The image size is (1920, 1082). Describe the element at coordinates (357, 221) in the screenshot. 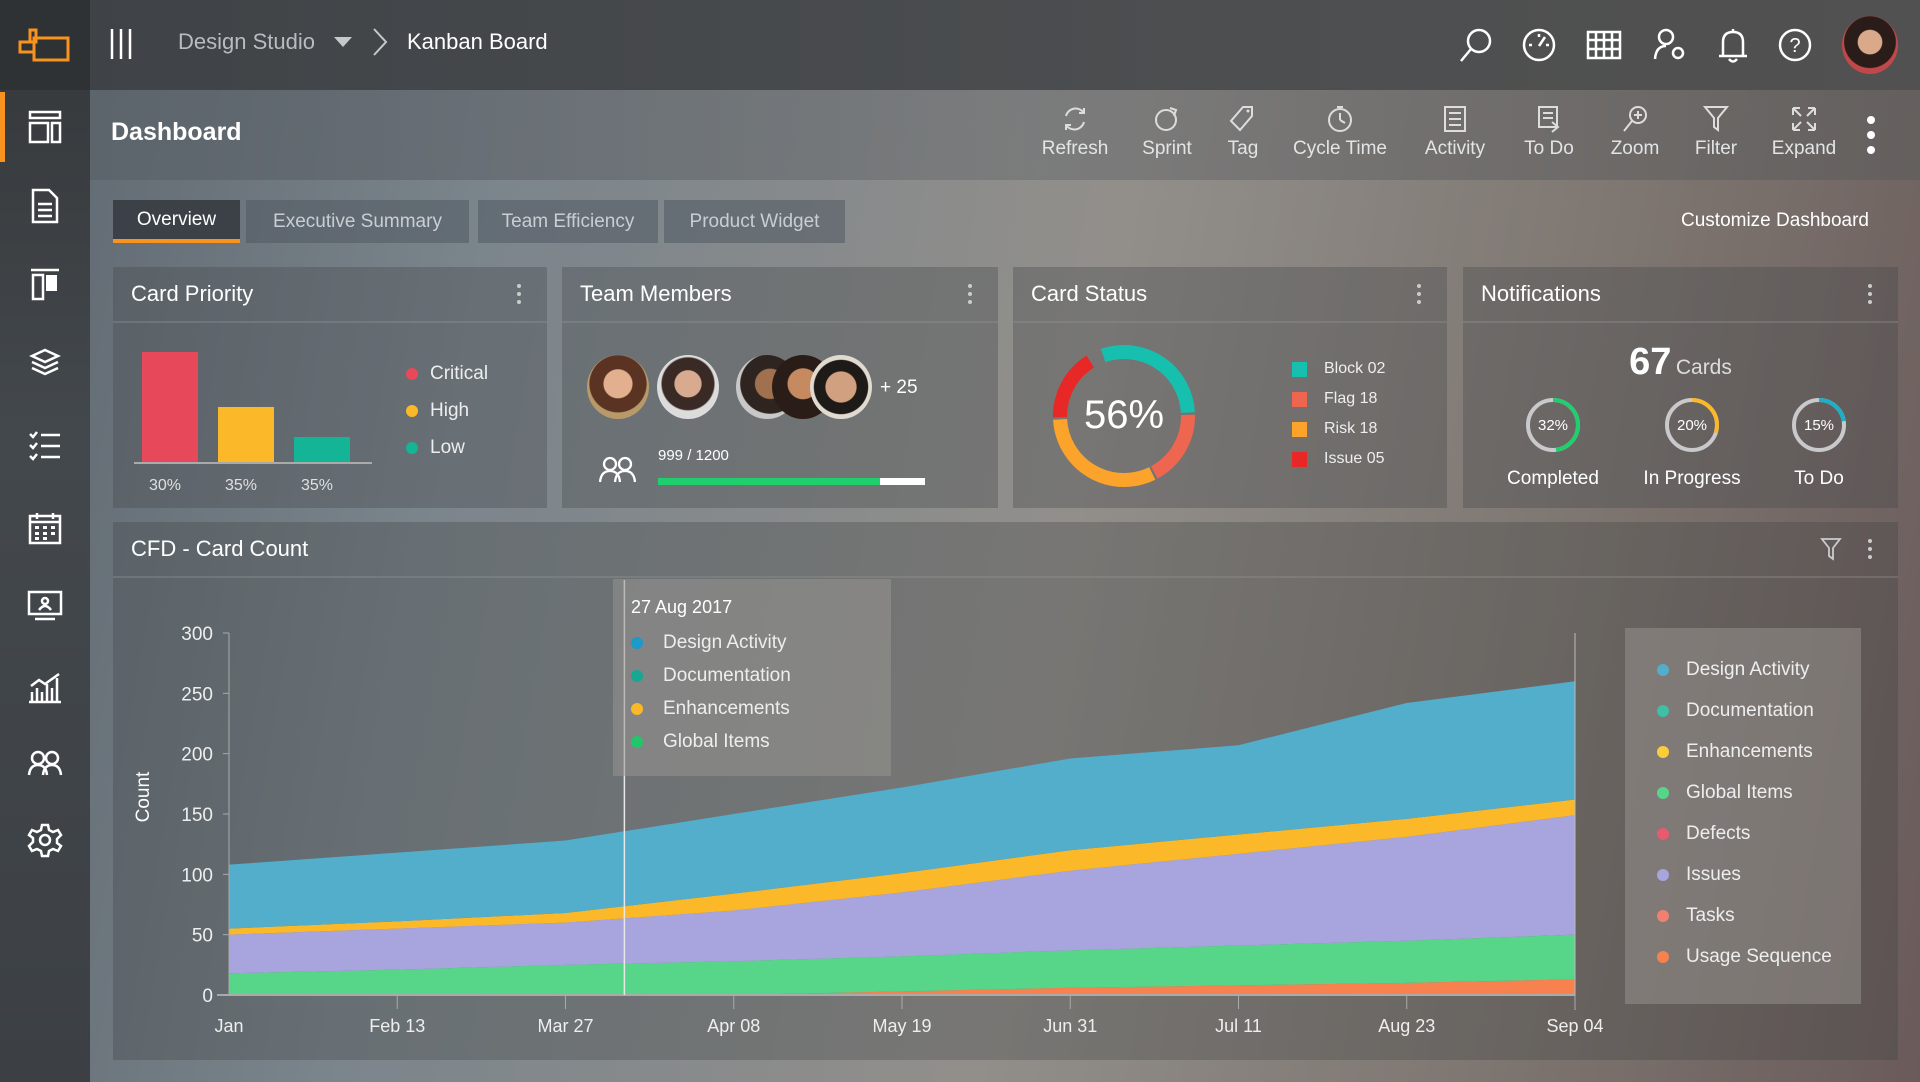

I see `tab-executive-summary: Executive Summary` at that location.